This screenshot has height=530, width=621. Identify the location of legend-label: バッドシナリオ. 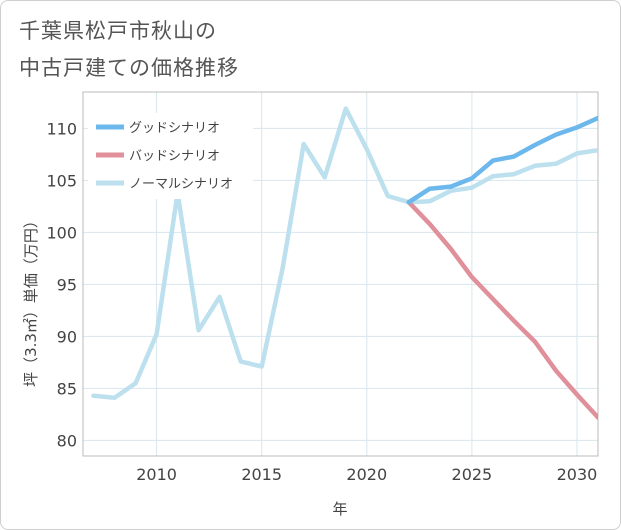
(174, 156).